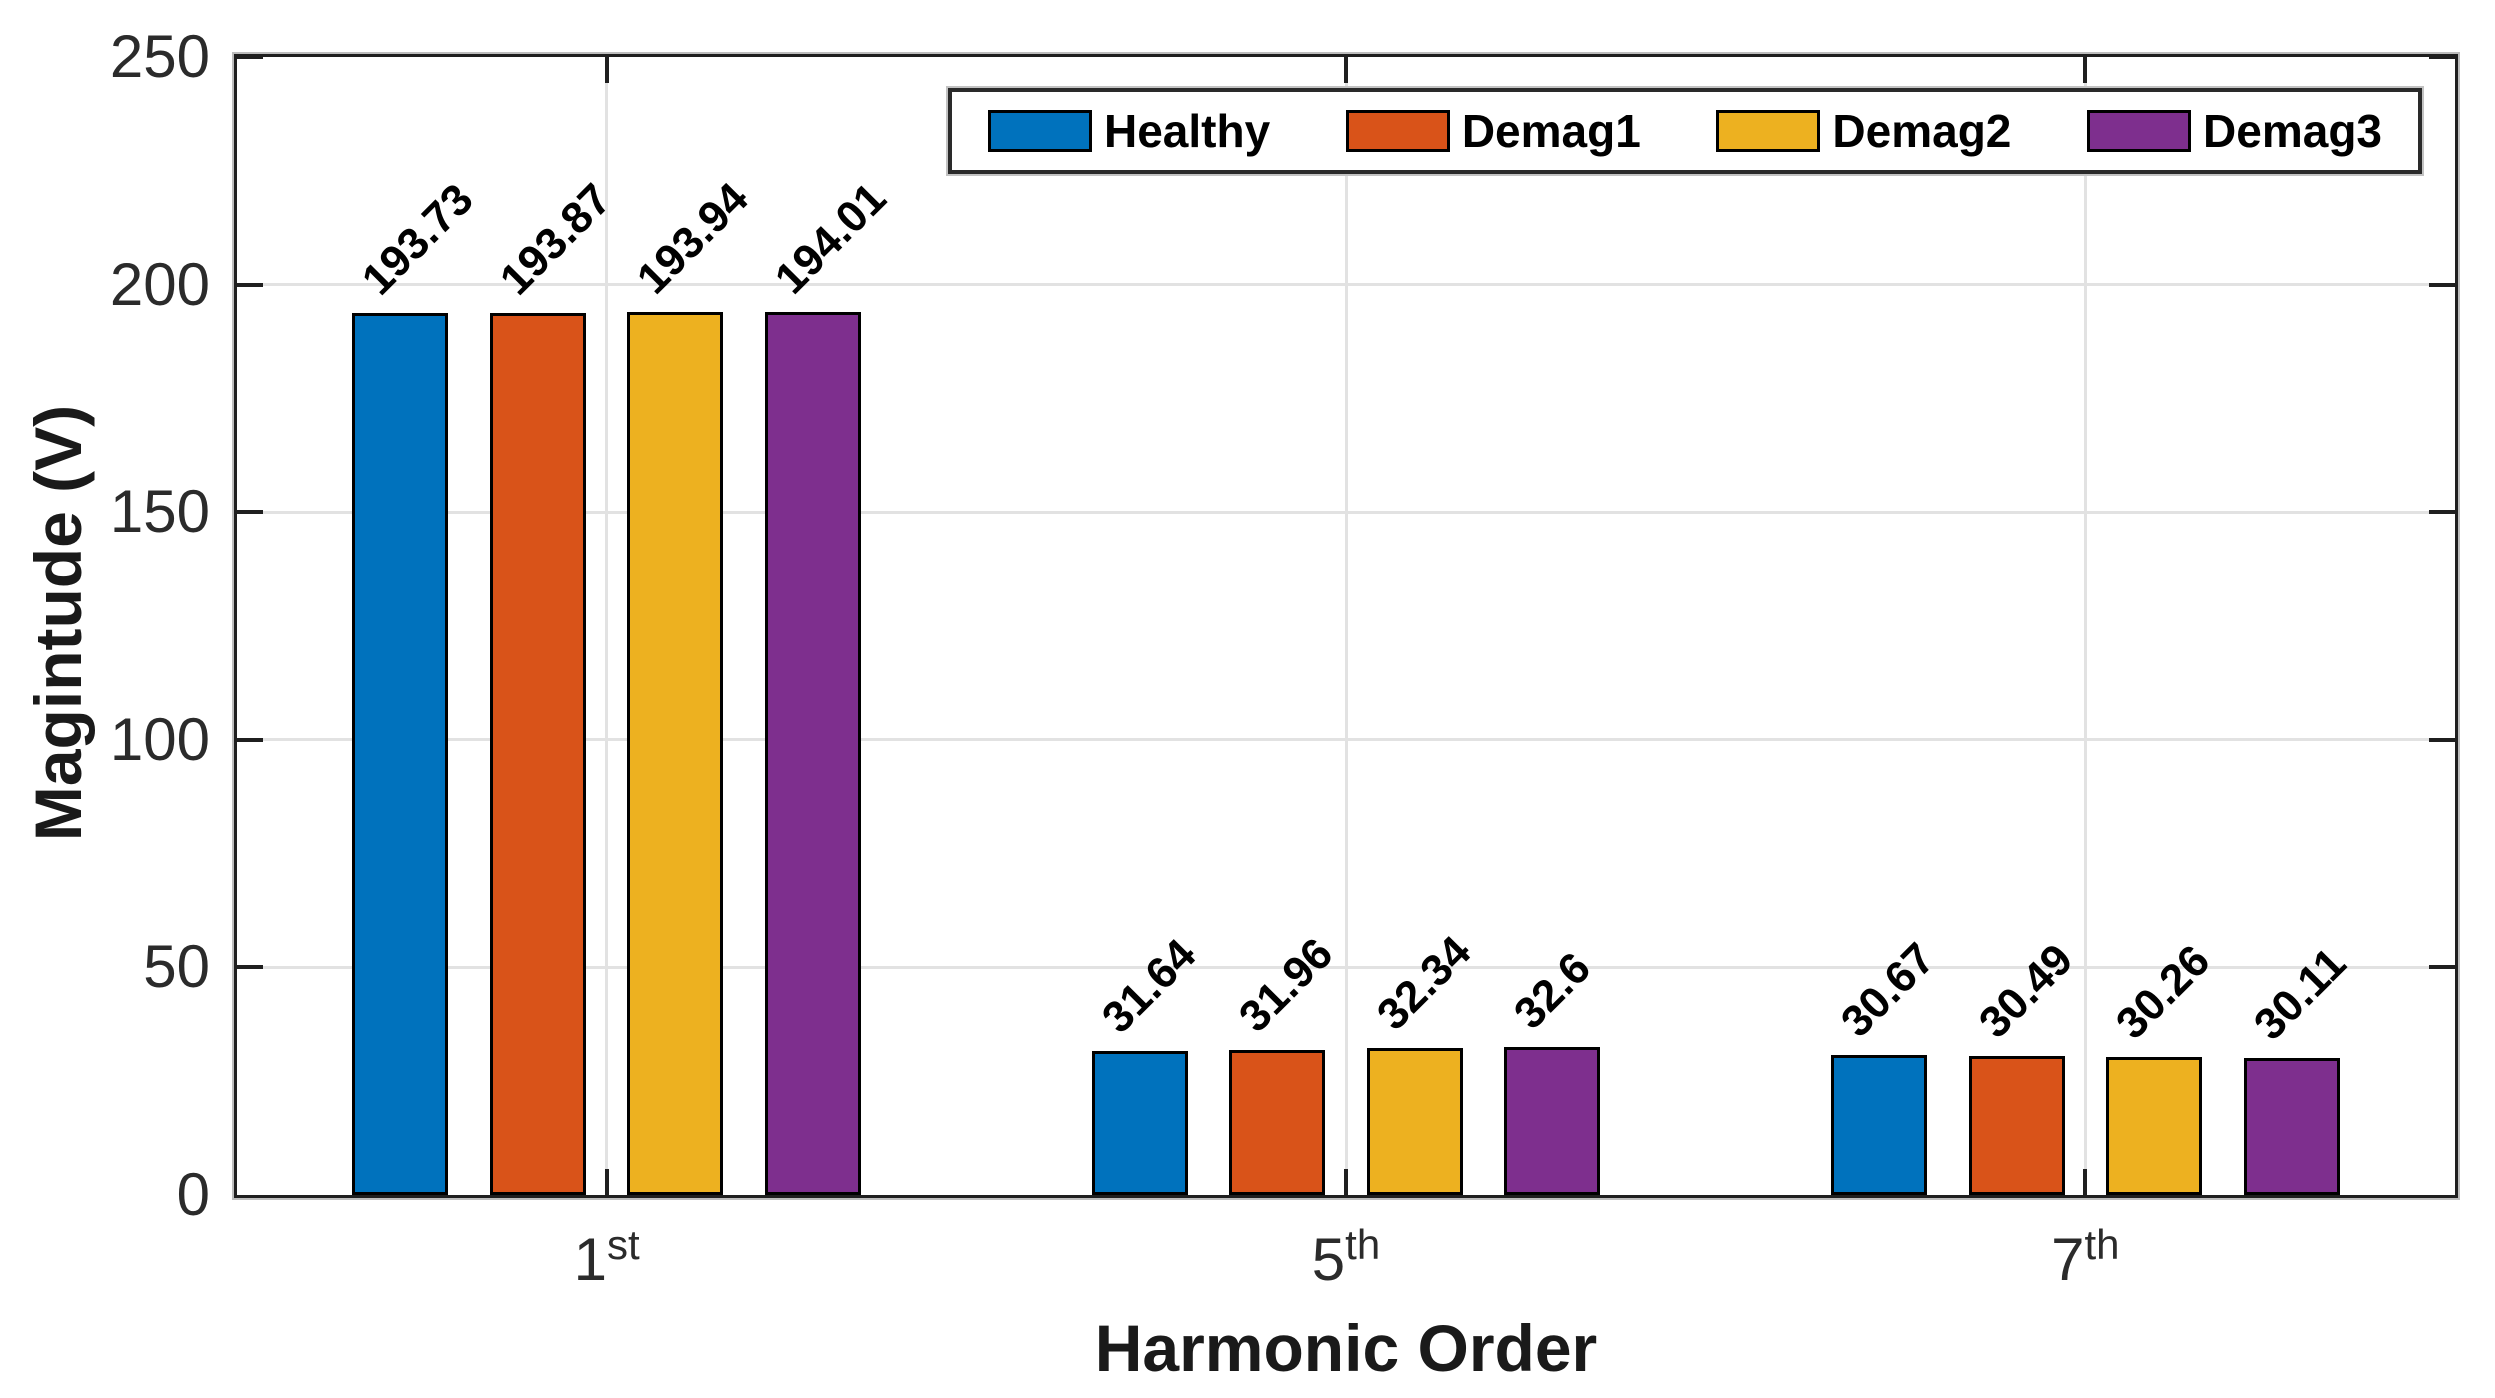  Describe the element at coordinates (1551, 131) in the screenshot. I see `legend-label: Demag1` at that location.